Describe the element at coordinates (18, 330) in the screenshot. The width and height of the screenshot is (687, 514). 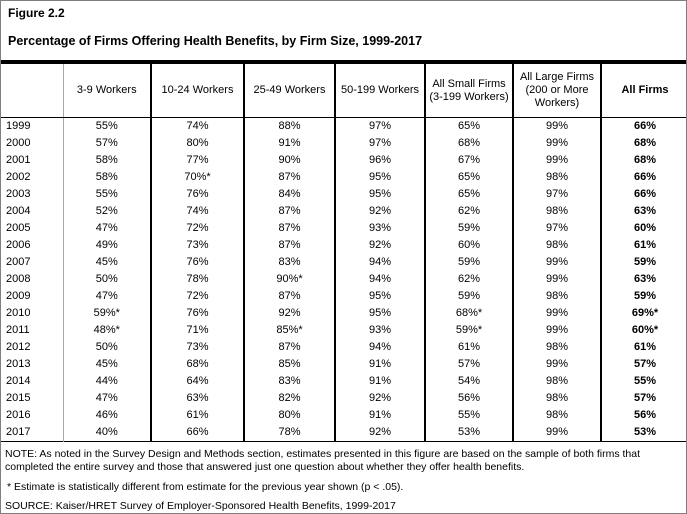
I see `year-cell: 2011` at that location.